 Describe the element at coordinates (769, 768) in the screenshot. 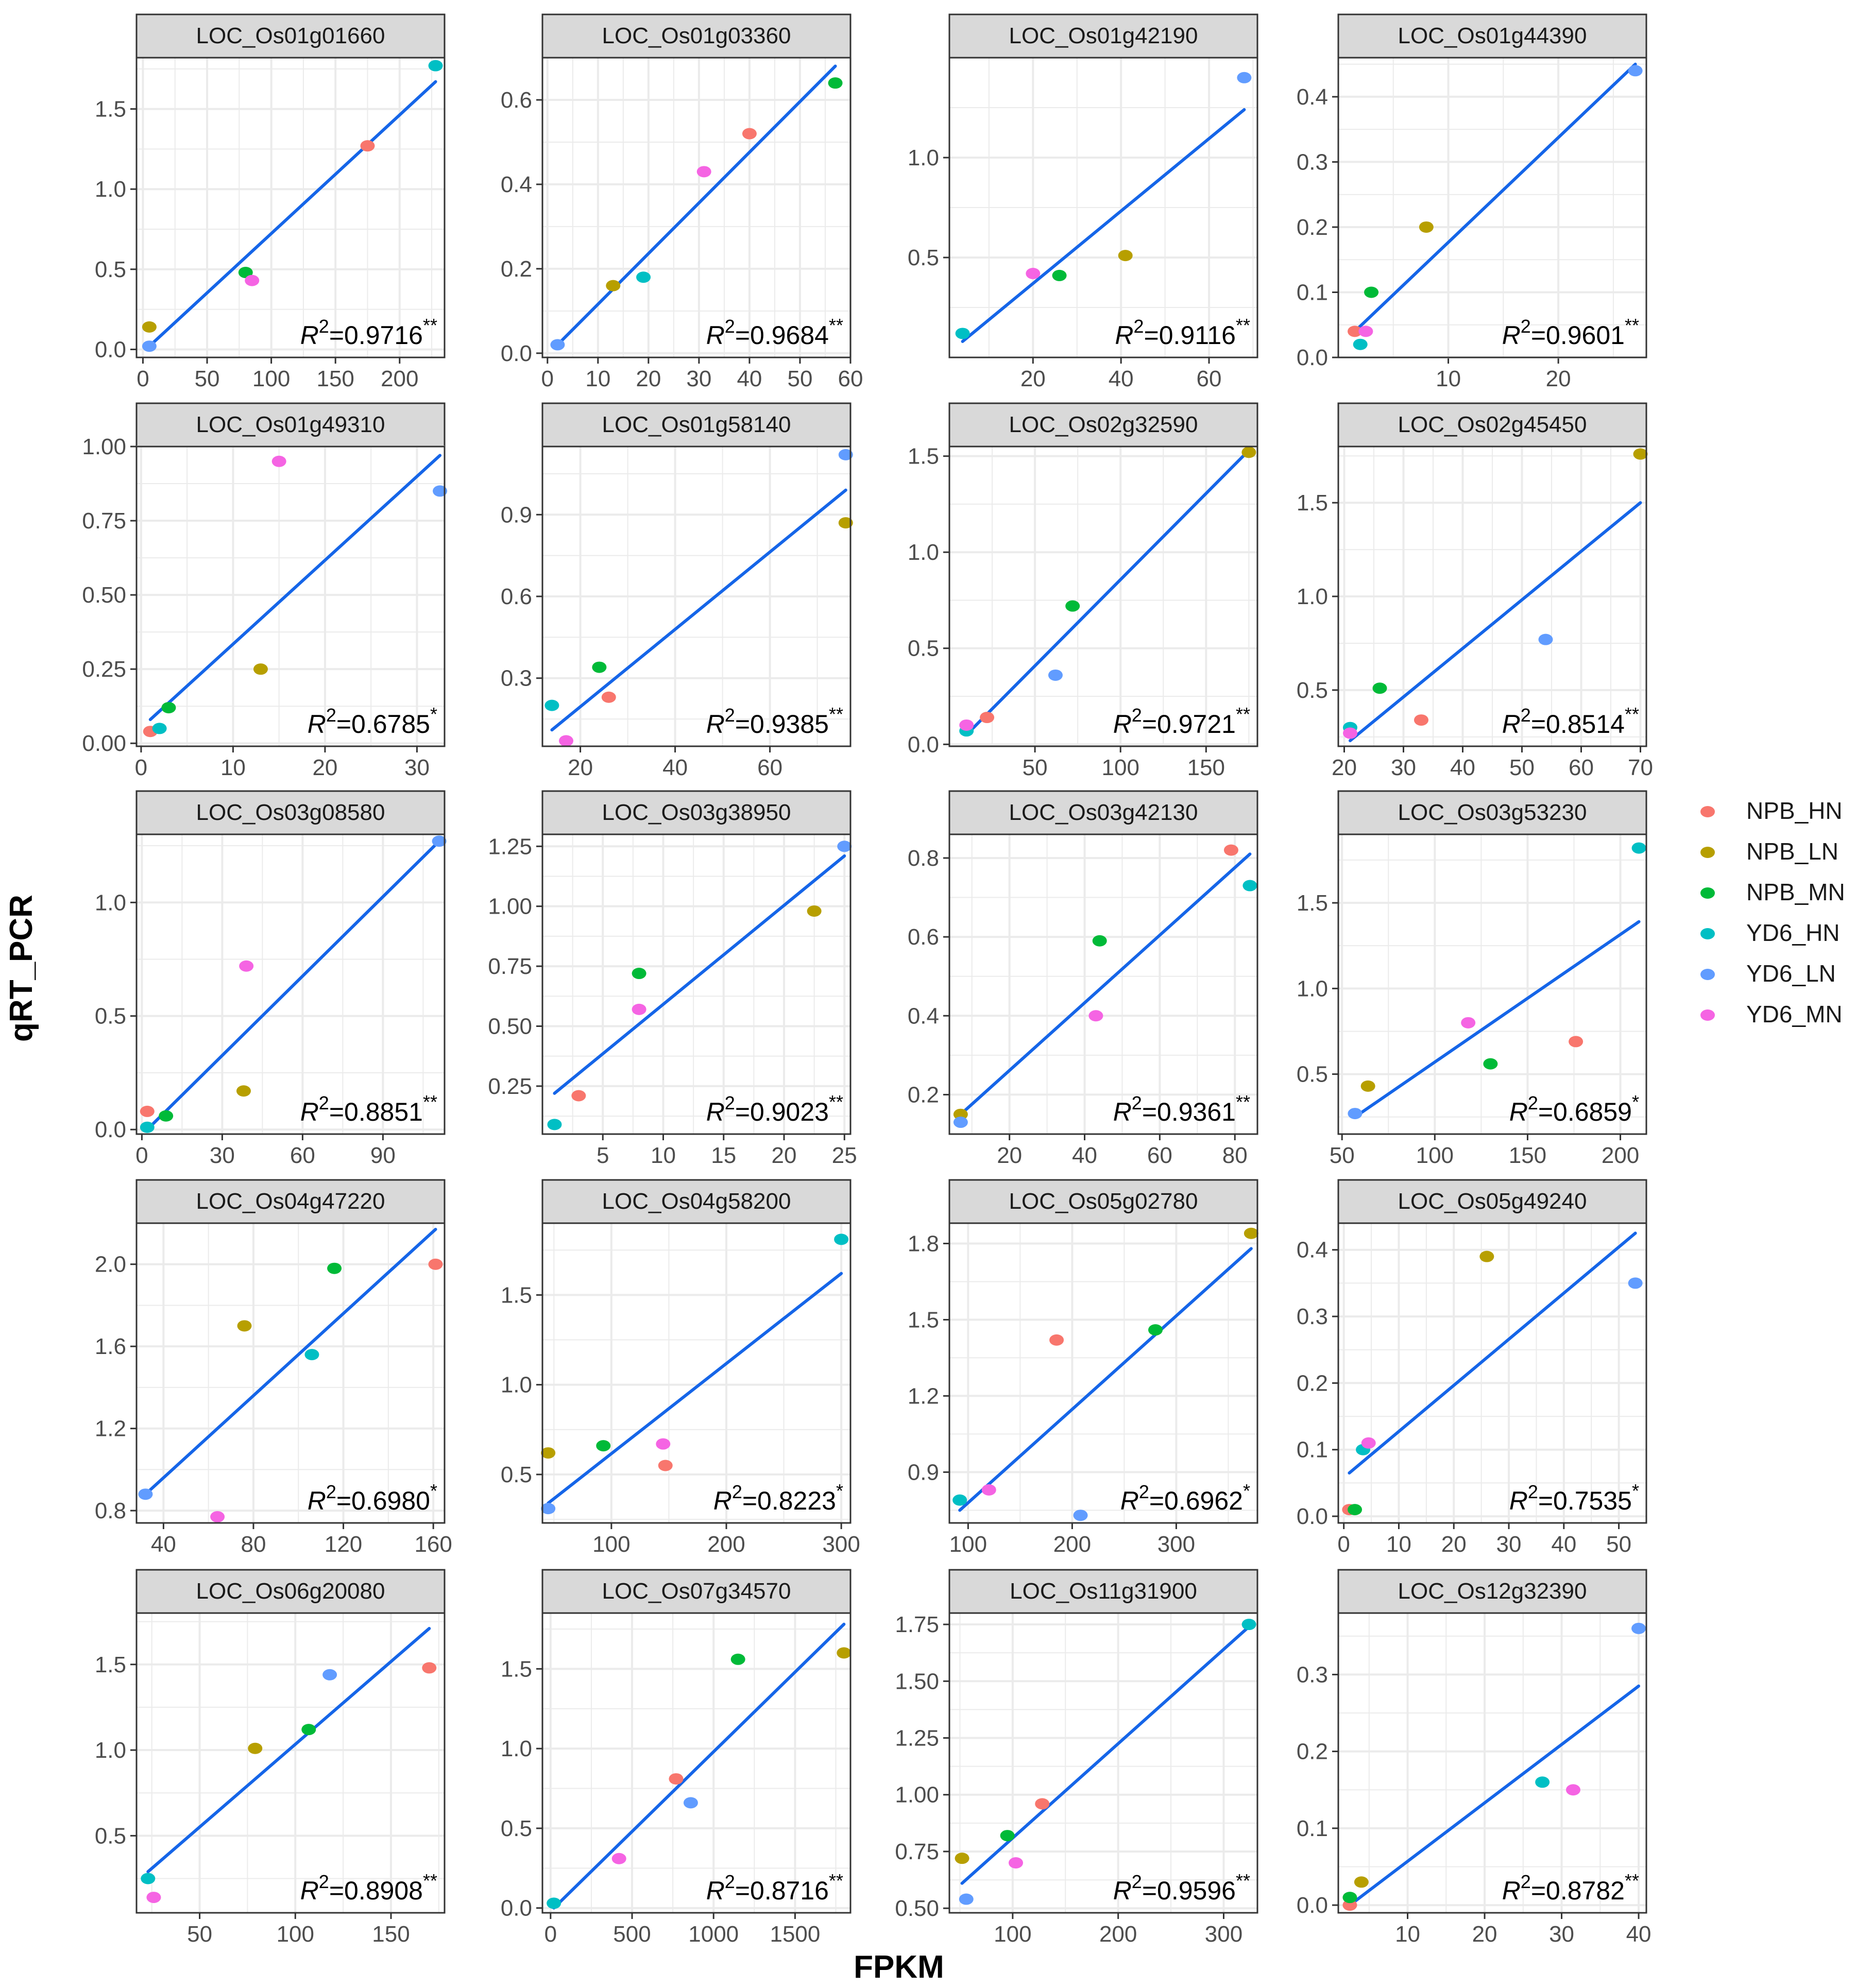

I see `x-tick-label: 60` at that location.